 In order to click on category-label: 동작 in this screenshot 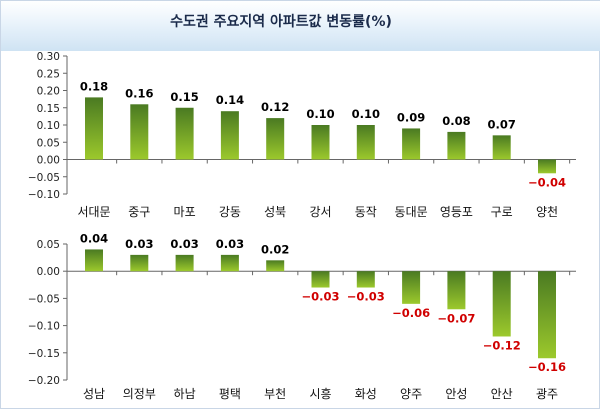, I will do `click(366, 212)`.